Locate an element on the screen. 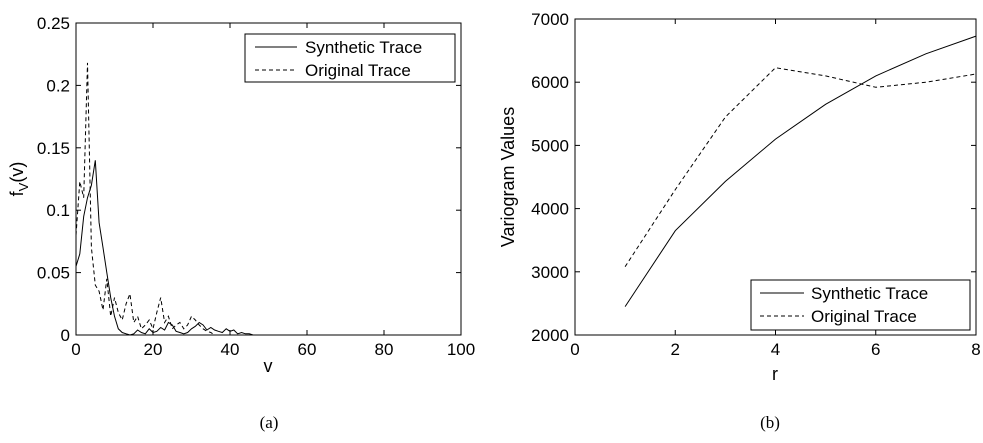 The image size is (983, 443). y-tick-label-b: 5000 is located at coordinates (550, 145).